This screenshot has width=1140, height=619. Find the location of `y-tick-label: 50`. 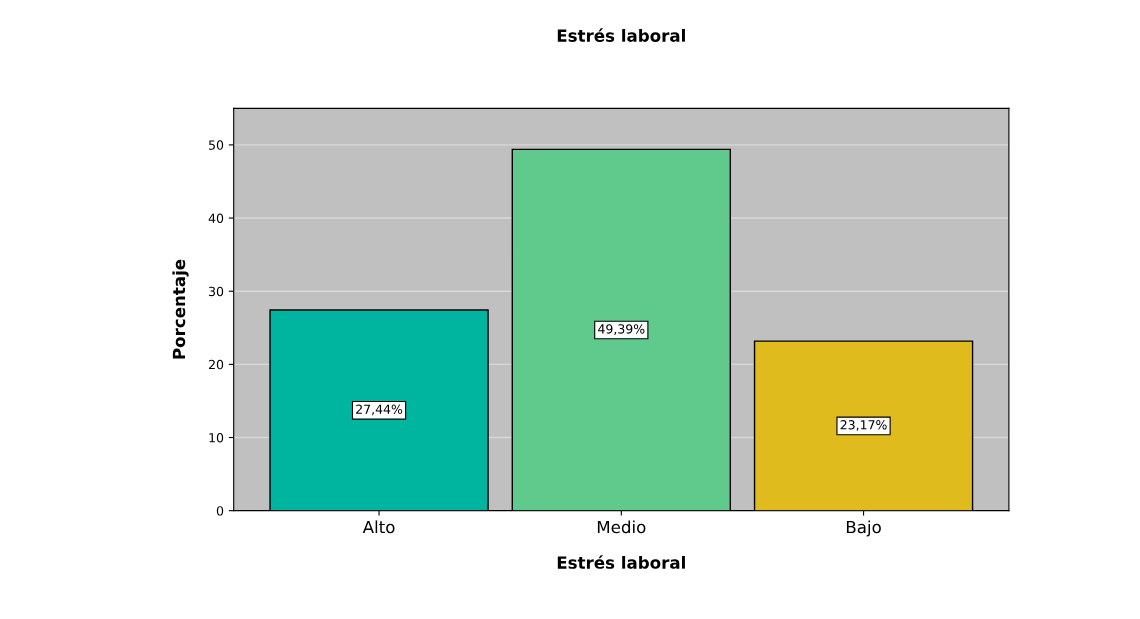

y-tick-label: 50 is located at coordinates (216, 145).